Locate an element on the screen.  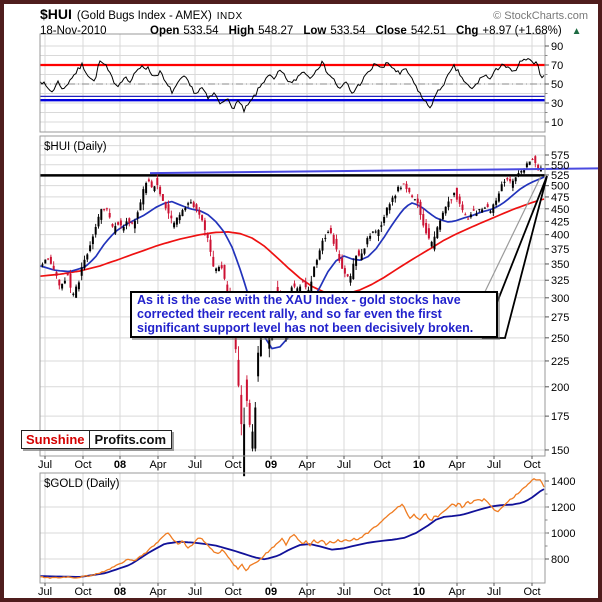
x-axis-labels-main: Jul Oct 08 Apr Jul Oct 09 Apr Jul Oct 10 Apr Jul Oct is located at coordinates (289, 465).